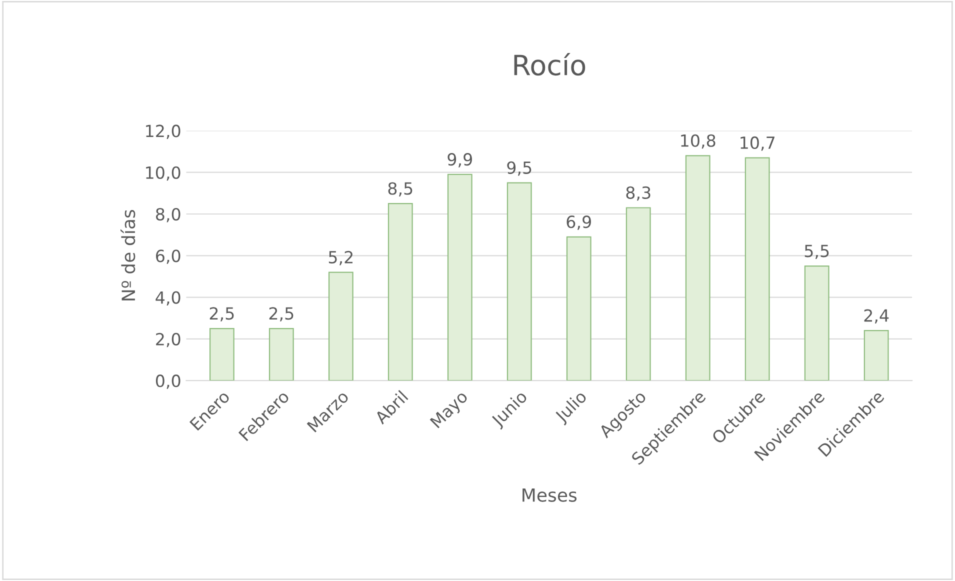 This screenshot has width=955, height=581. I want to click on data-label: 8,5, so click(400, 189).